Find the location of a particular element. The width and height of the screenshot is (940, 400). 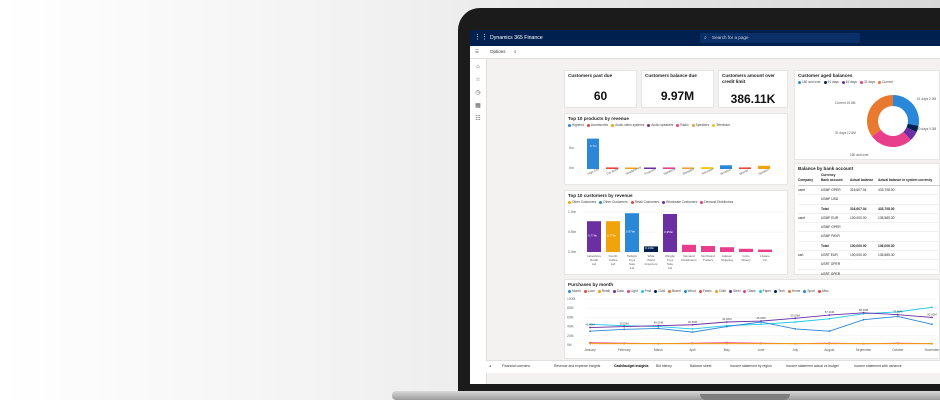

kpi-customers-balance-due: Customers balance due 9.97M is located at coordinates (677, 89).